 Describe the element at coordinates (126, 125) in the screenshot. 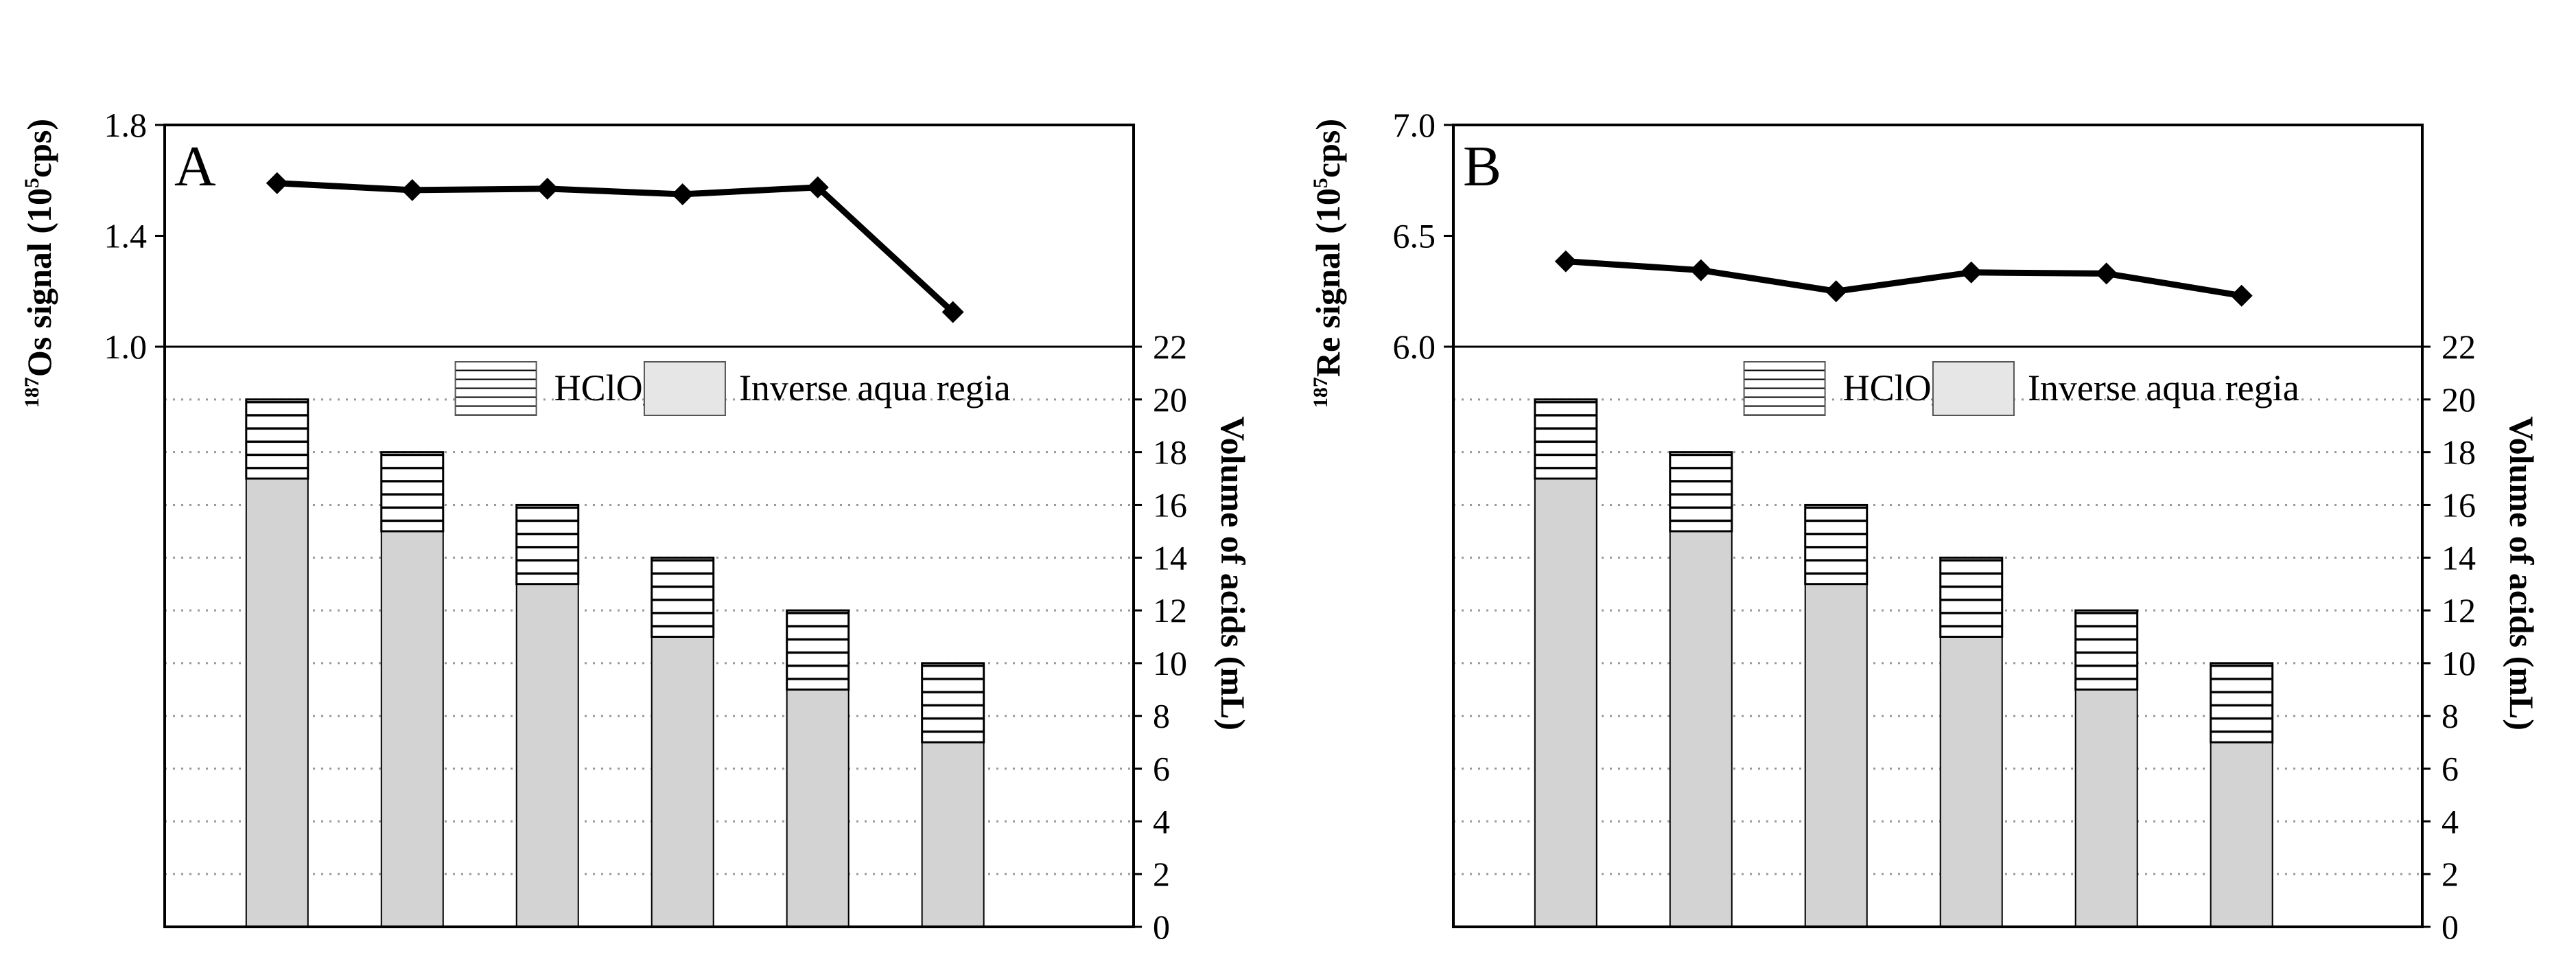

I see `signal-tick-label: 1.8` at that location.